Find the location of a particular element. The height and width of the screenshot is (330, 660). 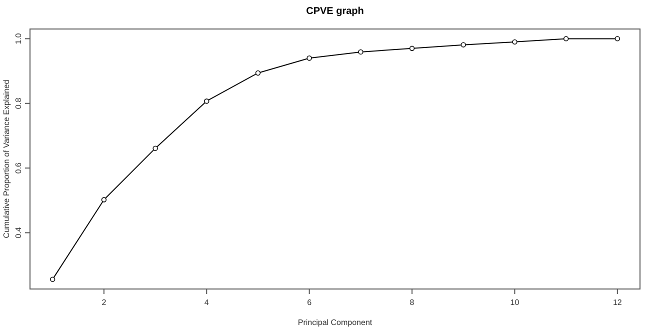

y-axis-title: Cumulative Proportion of Variance Explained is located at coordinates (6, 159).